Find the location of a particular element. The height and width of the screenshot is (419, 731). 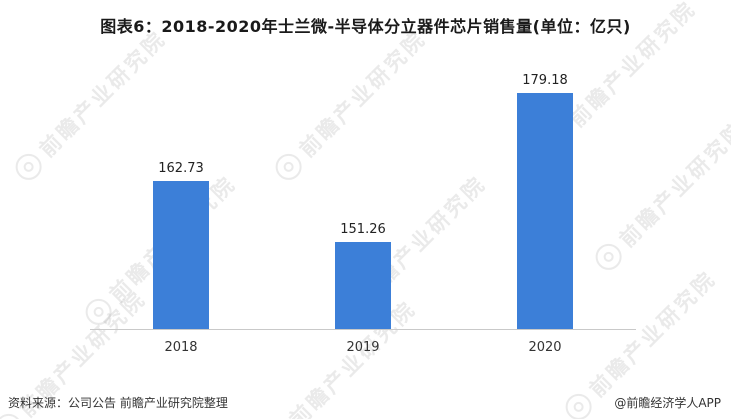

bar-column: 179.18 2020 is located at coordinates (545, 208).